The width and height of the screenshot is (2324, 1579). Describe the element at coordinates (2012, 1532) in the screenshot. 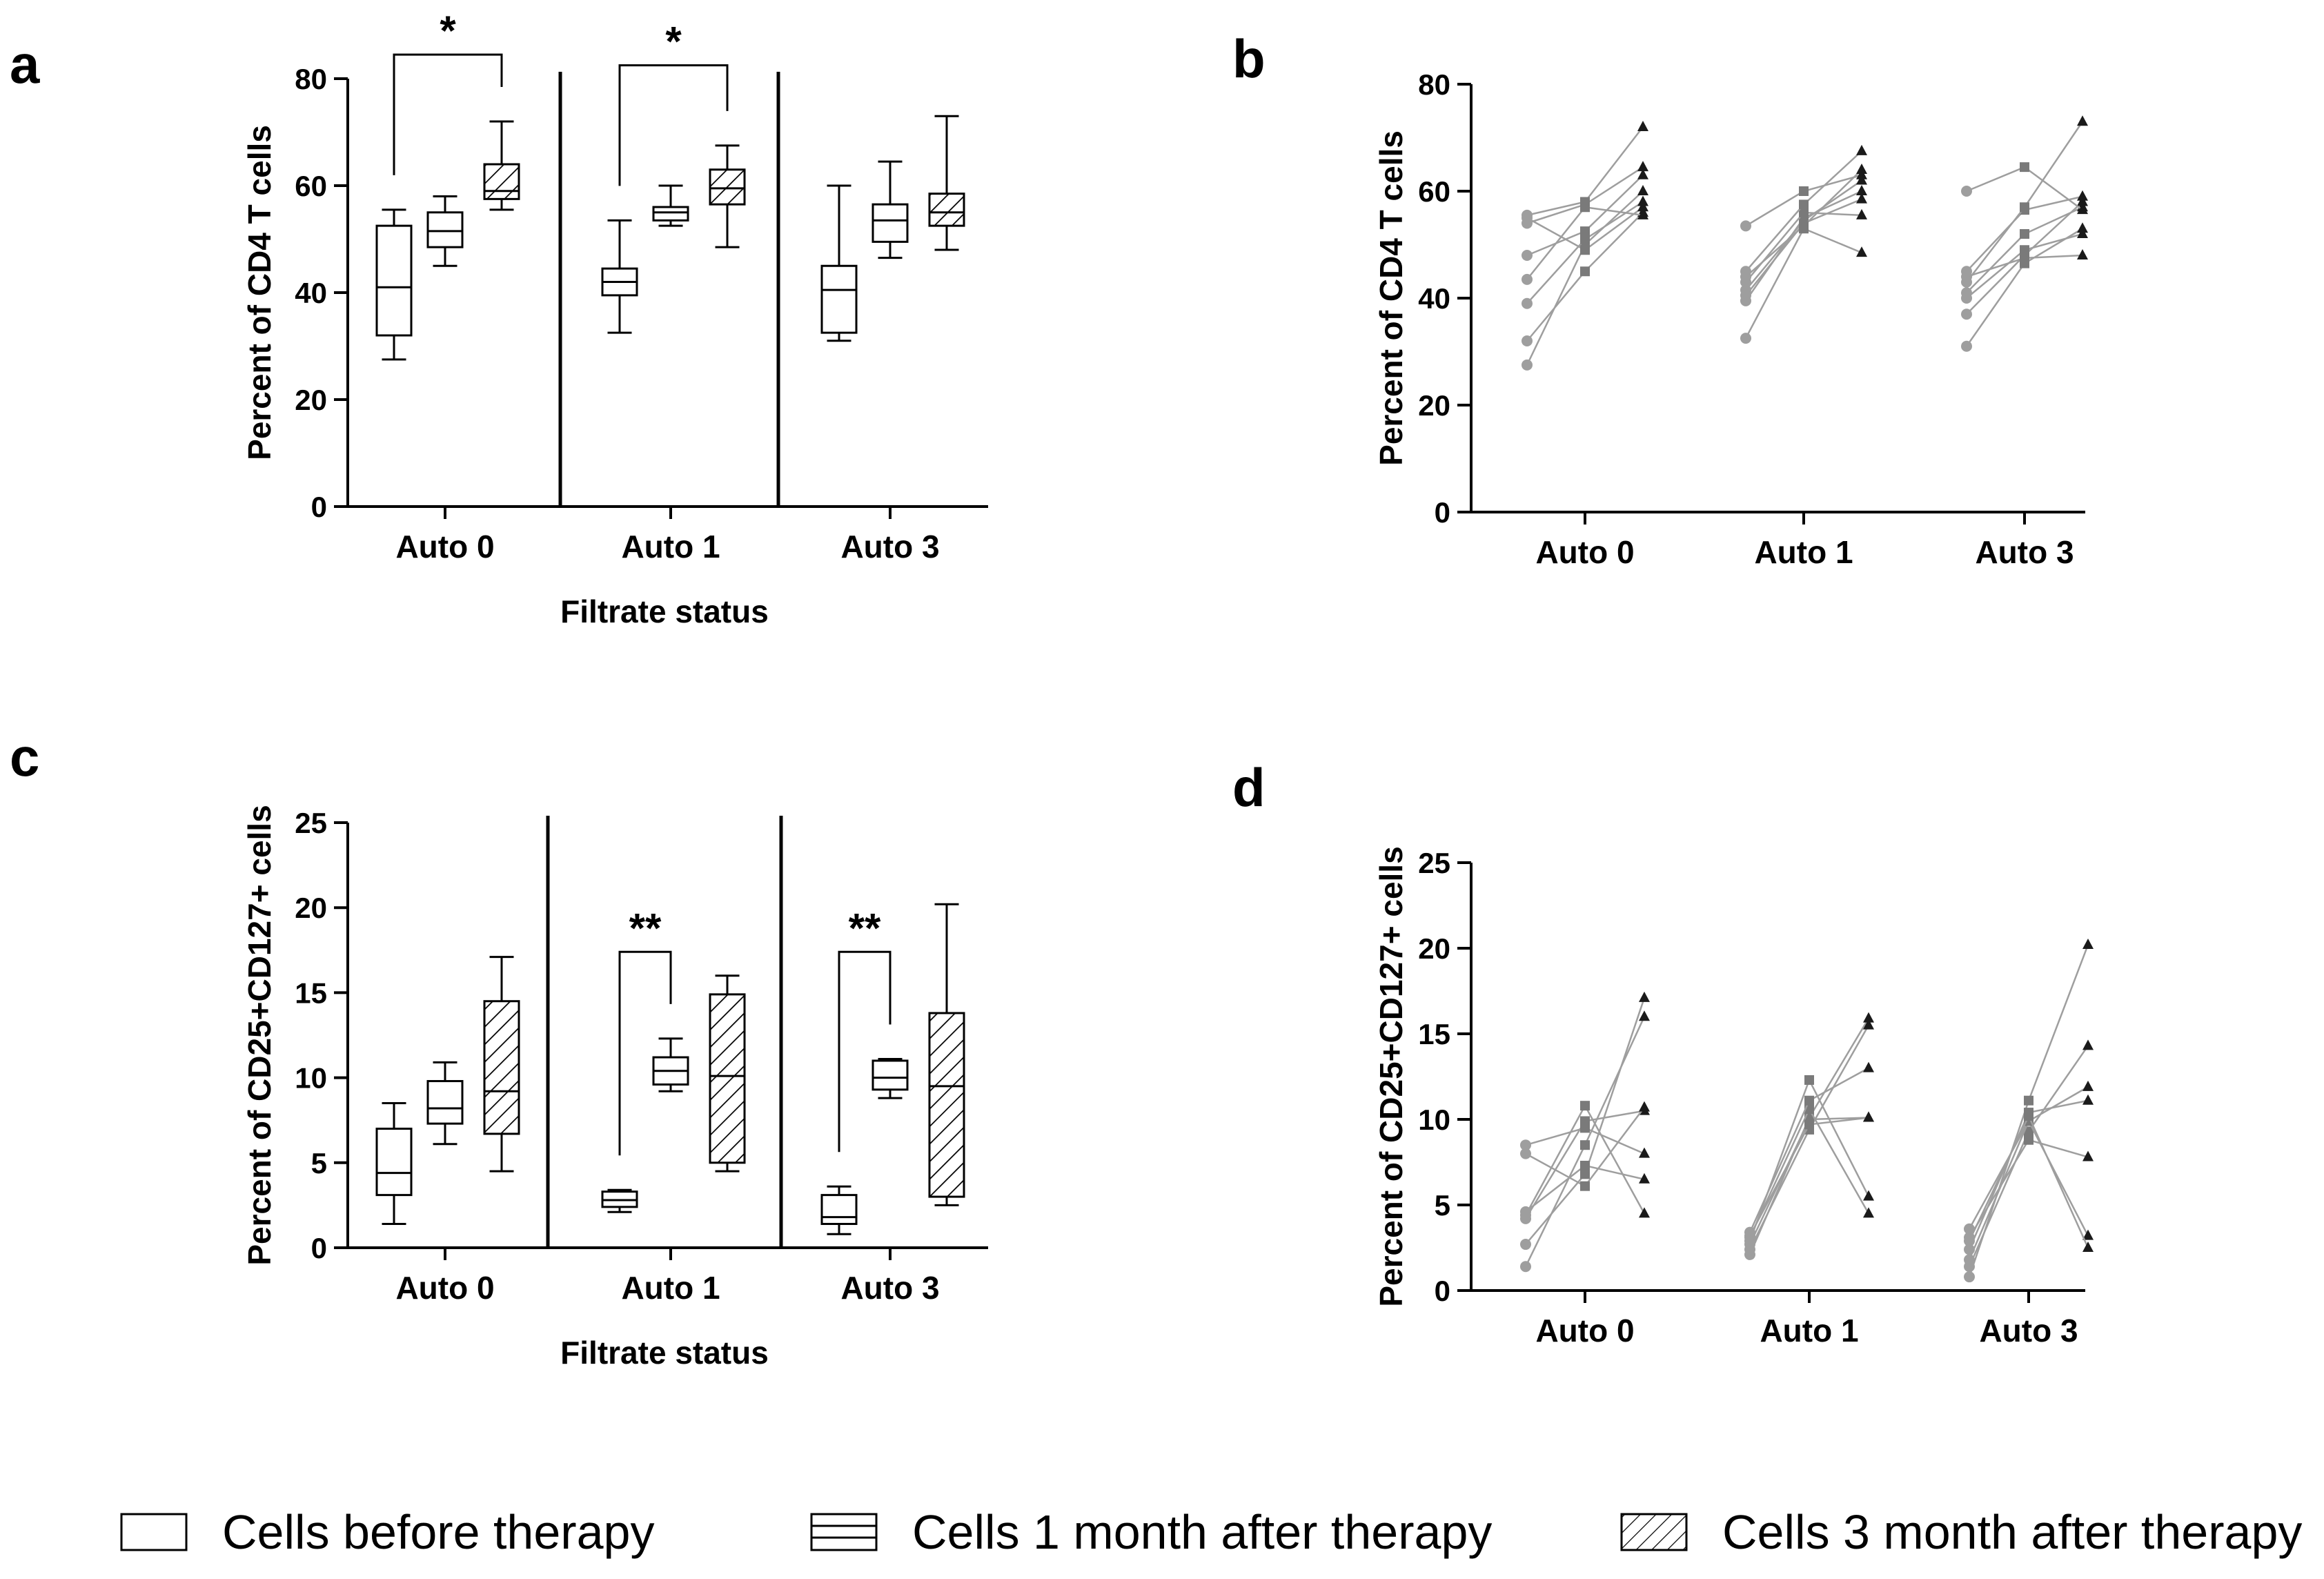

I see `legend-label-3-month: Cells 3 month after therapy` at that location.